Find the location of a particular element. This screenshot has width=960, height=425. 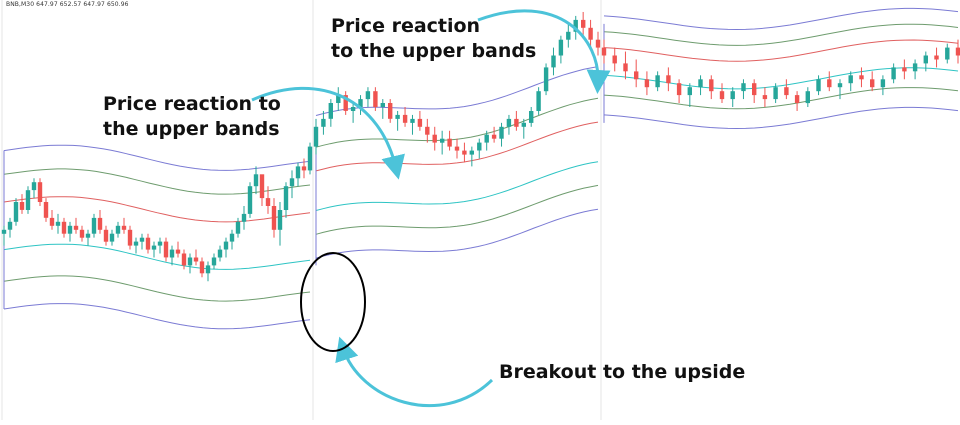

arrow-to-upper-band-left is located at coordinates (328, 133).